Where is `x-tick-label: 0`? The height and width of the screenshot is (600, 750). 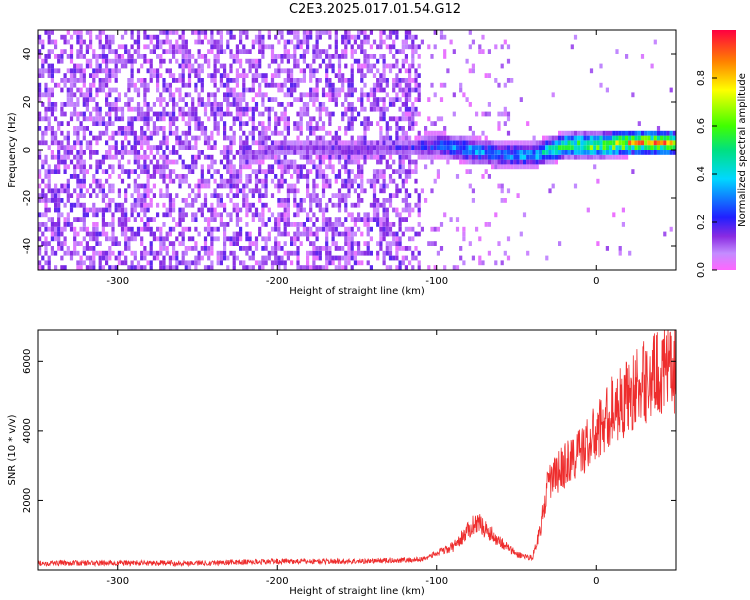
x-tick-label: 0 is located at coordinates (596, 581).